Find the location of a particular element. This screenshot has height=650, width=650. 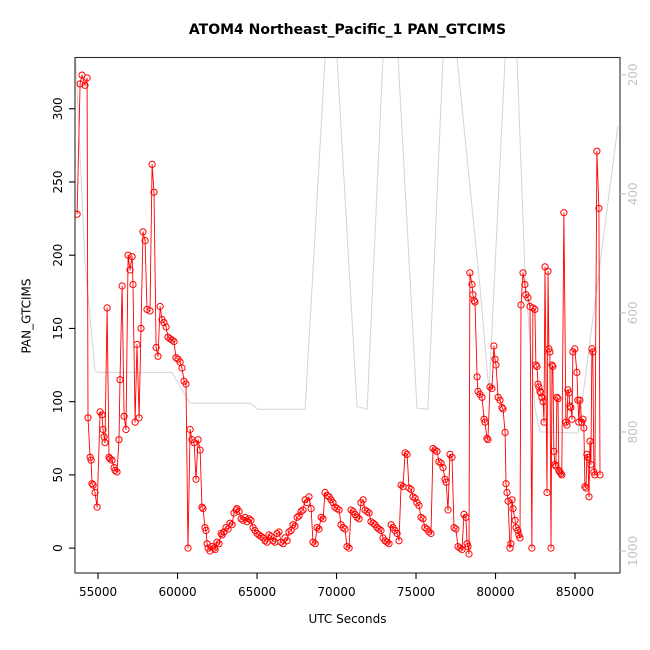

y-left-axis-tick-label: 0 is located at coordinates (58, 548).